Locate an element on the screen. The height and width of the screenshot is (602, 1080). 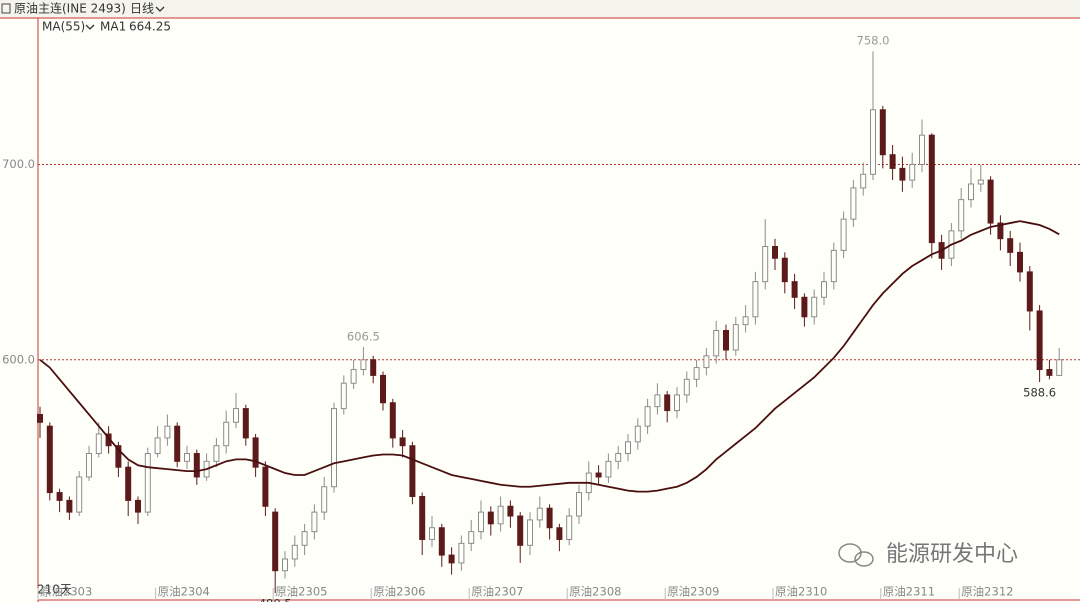
ma-value: 664.25 is located at coordinates (150, 27).